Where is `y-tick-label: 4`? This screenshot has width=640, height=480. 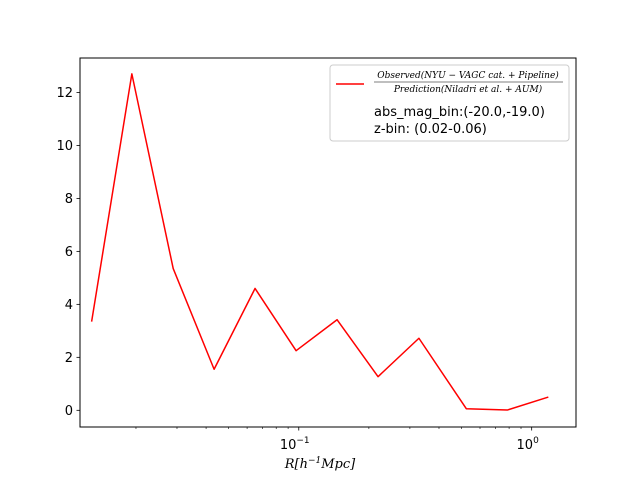
y-tick-label: 4 is located at coordinates (69, 305).